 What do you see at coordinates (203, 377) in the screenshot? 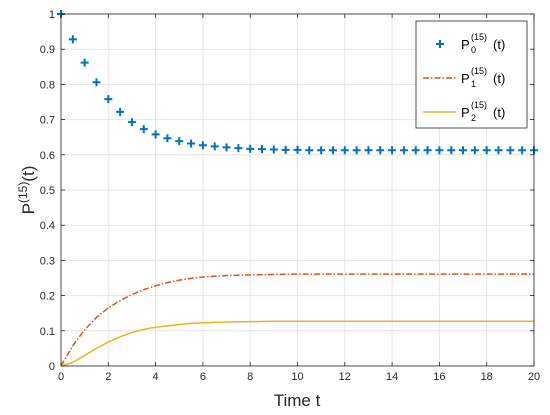
I see `x-tick-label: 6` at bounding box center [203, 377].